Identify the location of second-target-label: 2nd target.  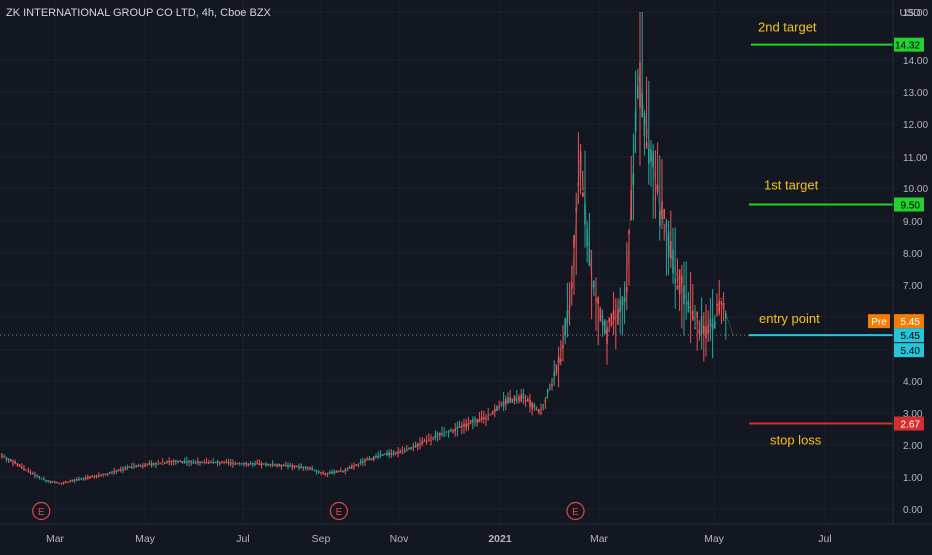
(787, 27).